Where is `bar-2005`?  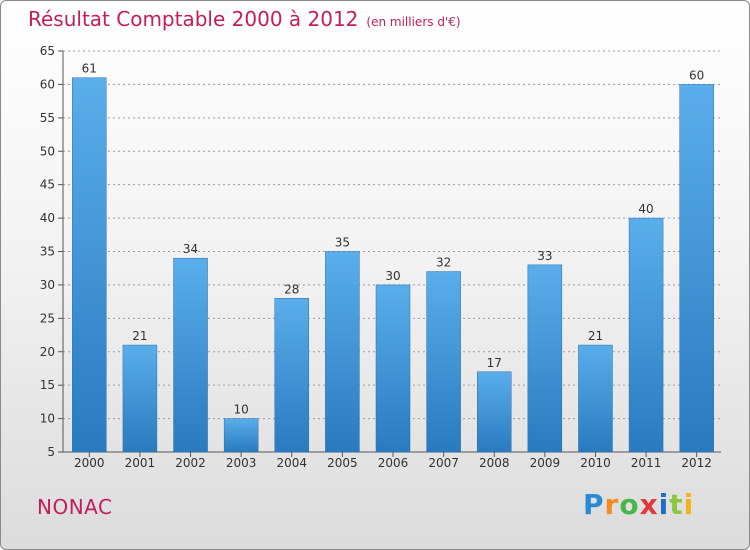 bar-2005 is located at coordinates (342, 352).